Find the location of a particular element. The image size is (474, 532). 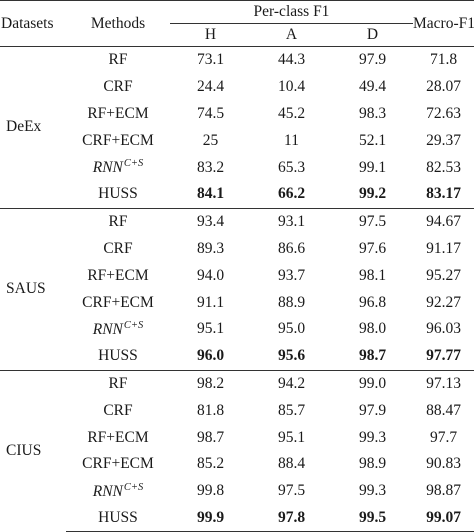

f1-a-cell: 97.8 is located at coordinates (291, 518).